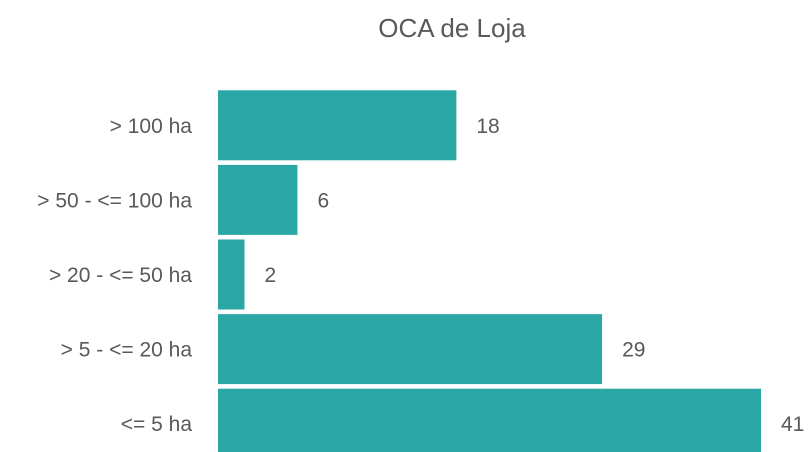 This screenshot has width=811, height=452. I want to click on data-label: 6, so click(323, 200).